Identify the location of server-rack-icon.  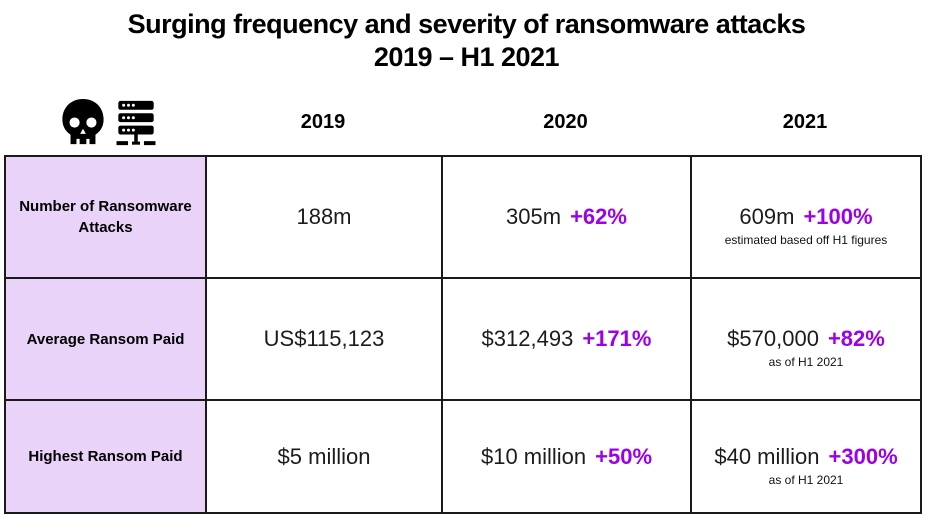
(136, 123).